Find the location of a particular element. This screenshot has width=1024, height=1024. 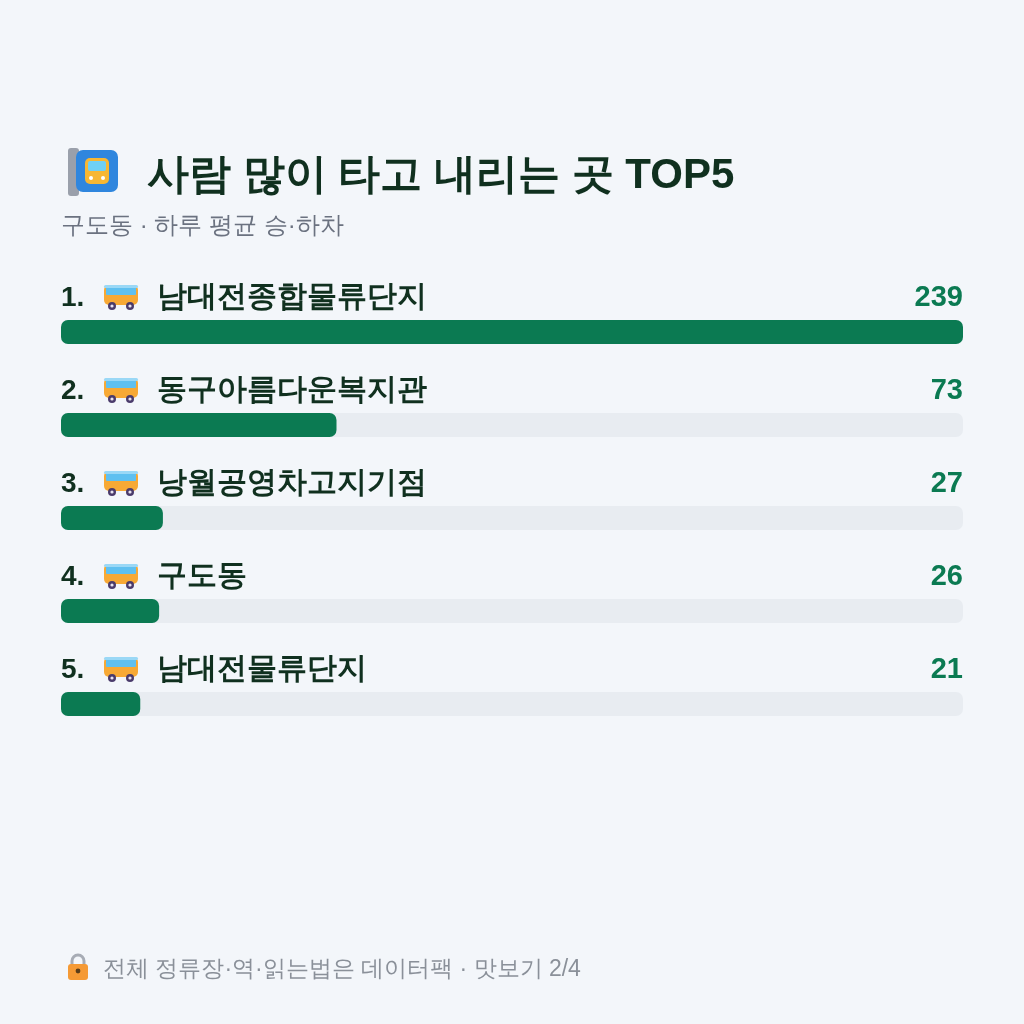

data-label: 26 is located at coordinates (946, 575).